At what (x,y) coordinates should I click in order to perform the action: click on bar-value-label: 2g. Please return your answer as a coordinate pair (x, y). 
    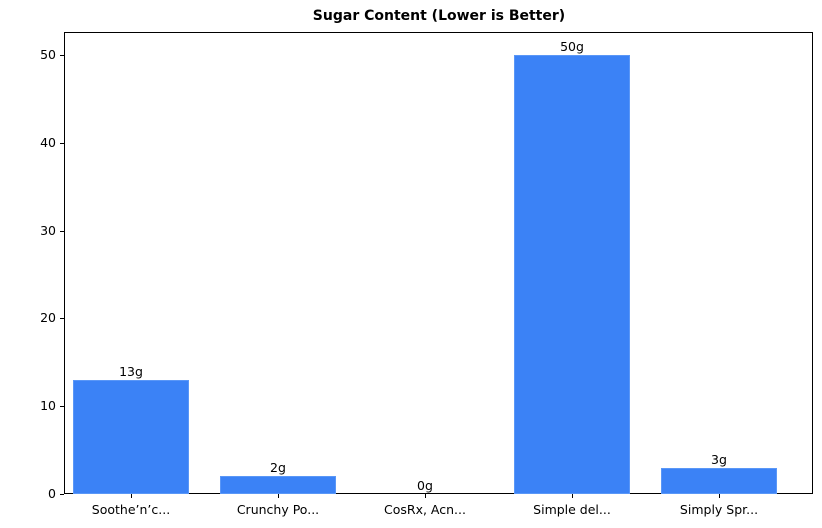
    Looking at the image, I should click on (278, 468).